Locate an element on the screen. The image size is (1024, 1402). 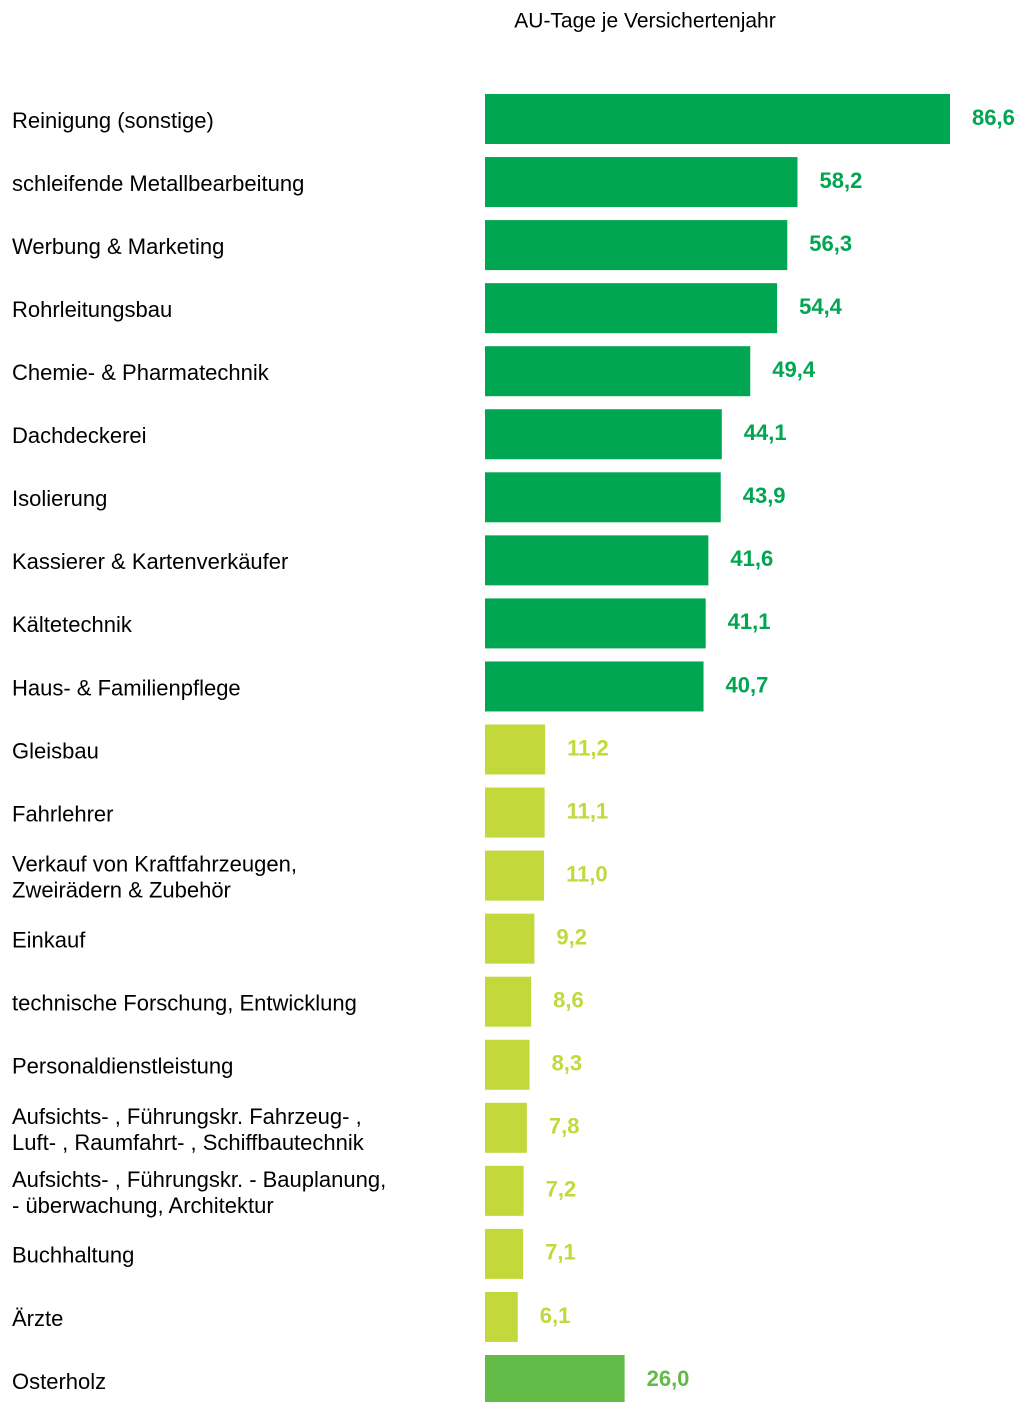
category-label: Werbung & Marketing is located at coordinates (118, 246).